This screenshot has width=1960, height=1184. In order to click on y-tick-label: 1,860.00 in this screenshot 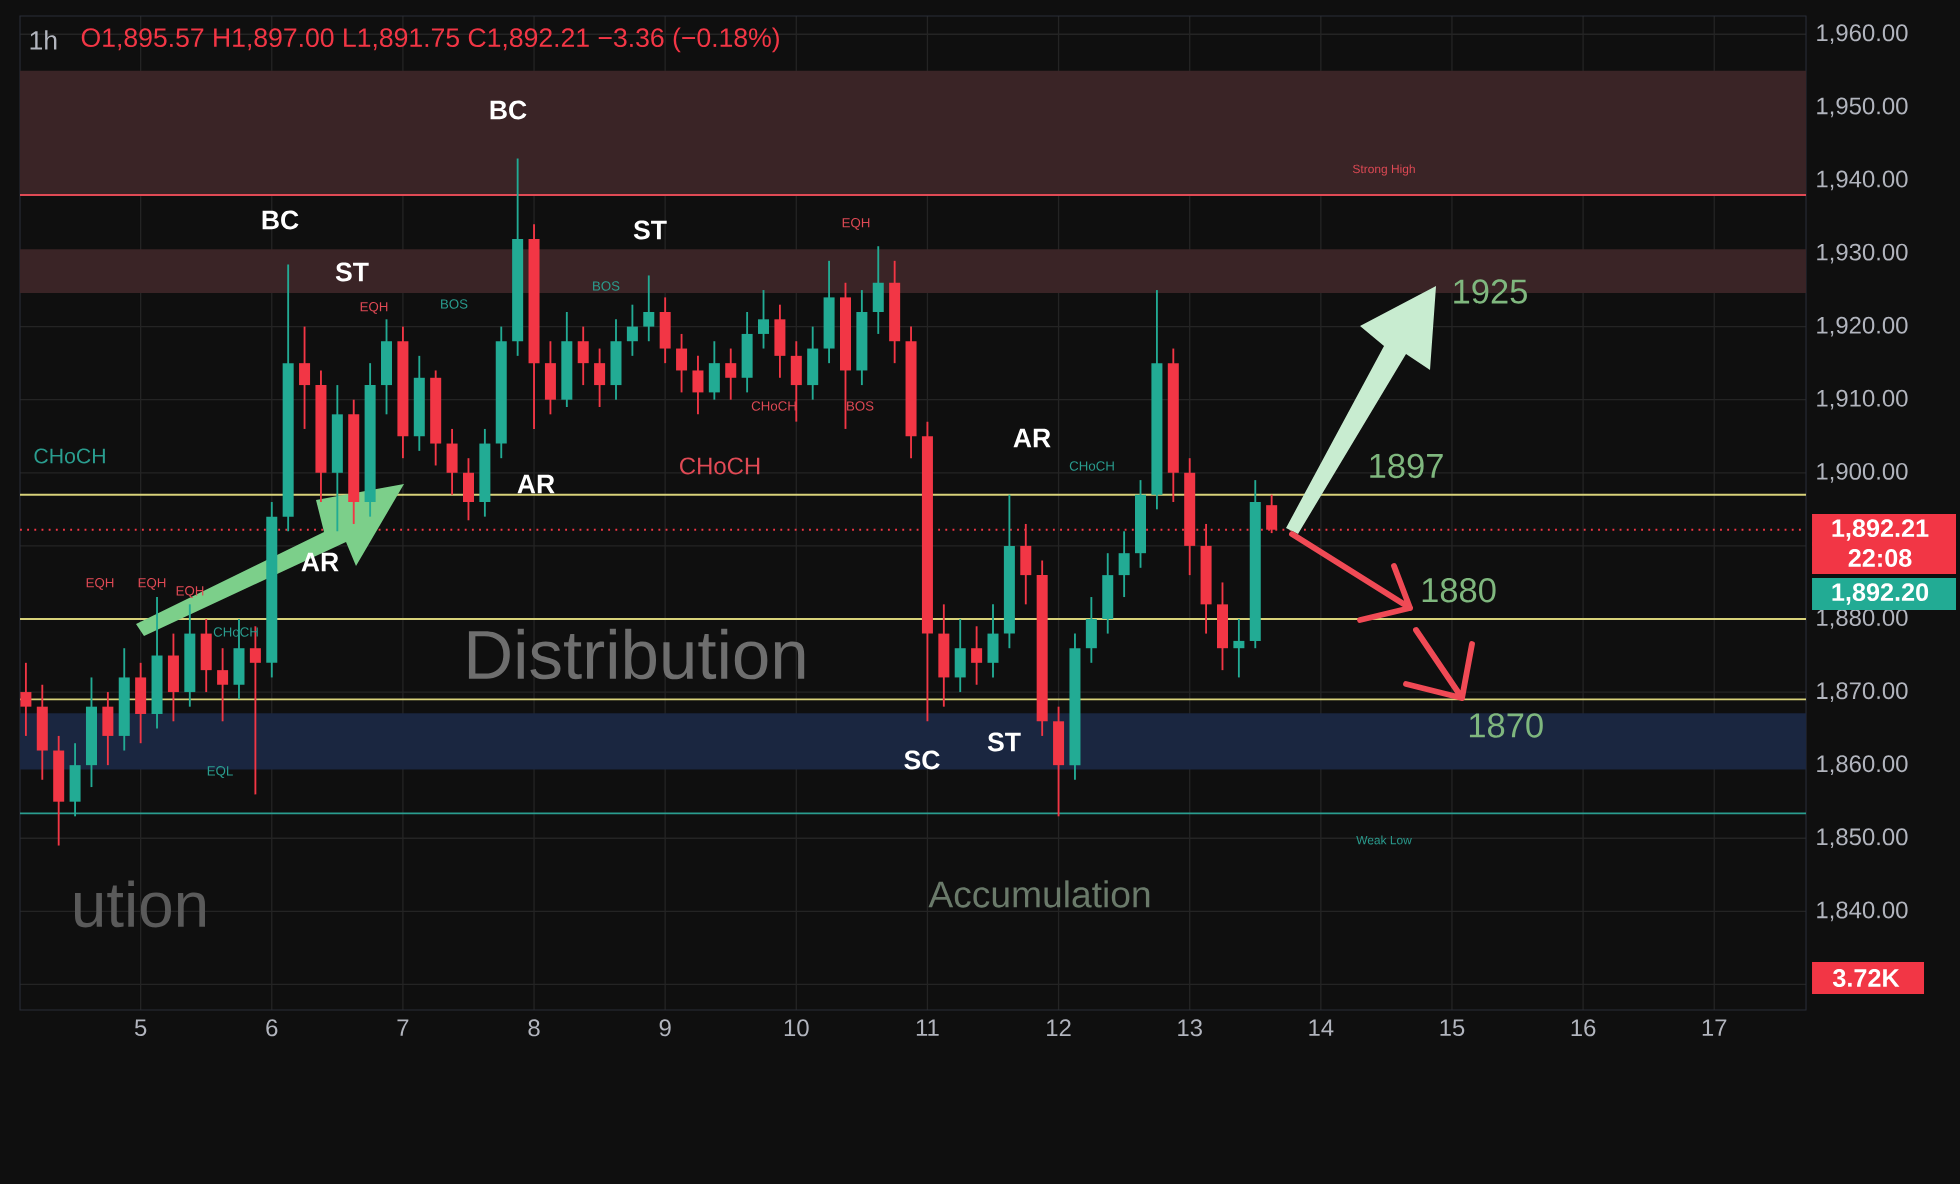, I will do `click(1862, 765)`.